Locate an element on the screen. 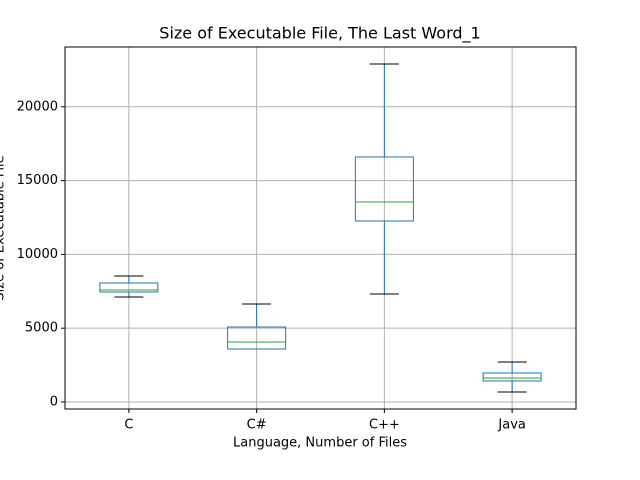  y-tick-label: 15000 is located at coordinates (37, 180).